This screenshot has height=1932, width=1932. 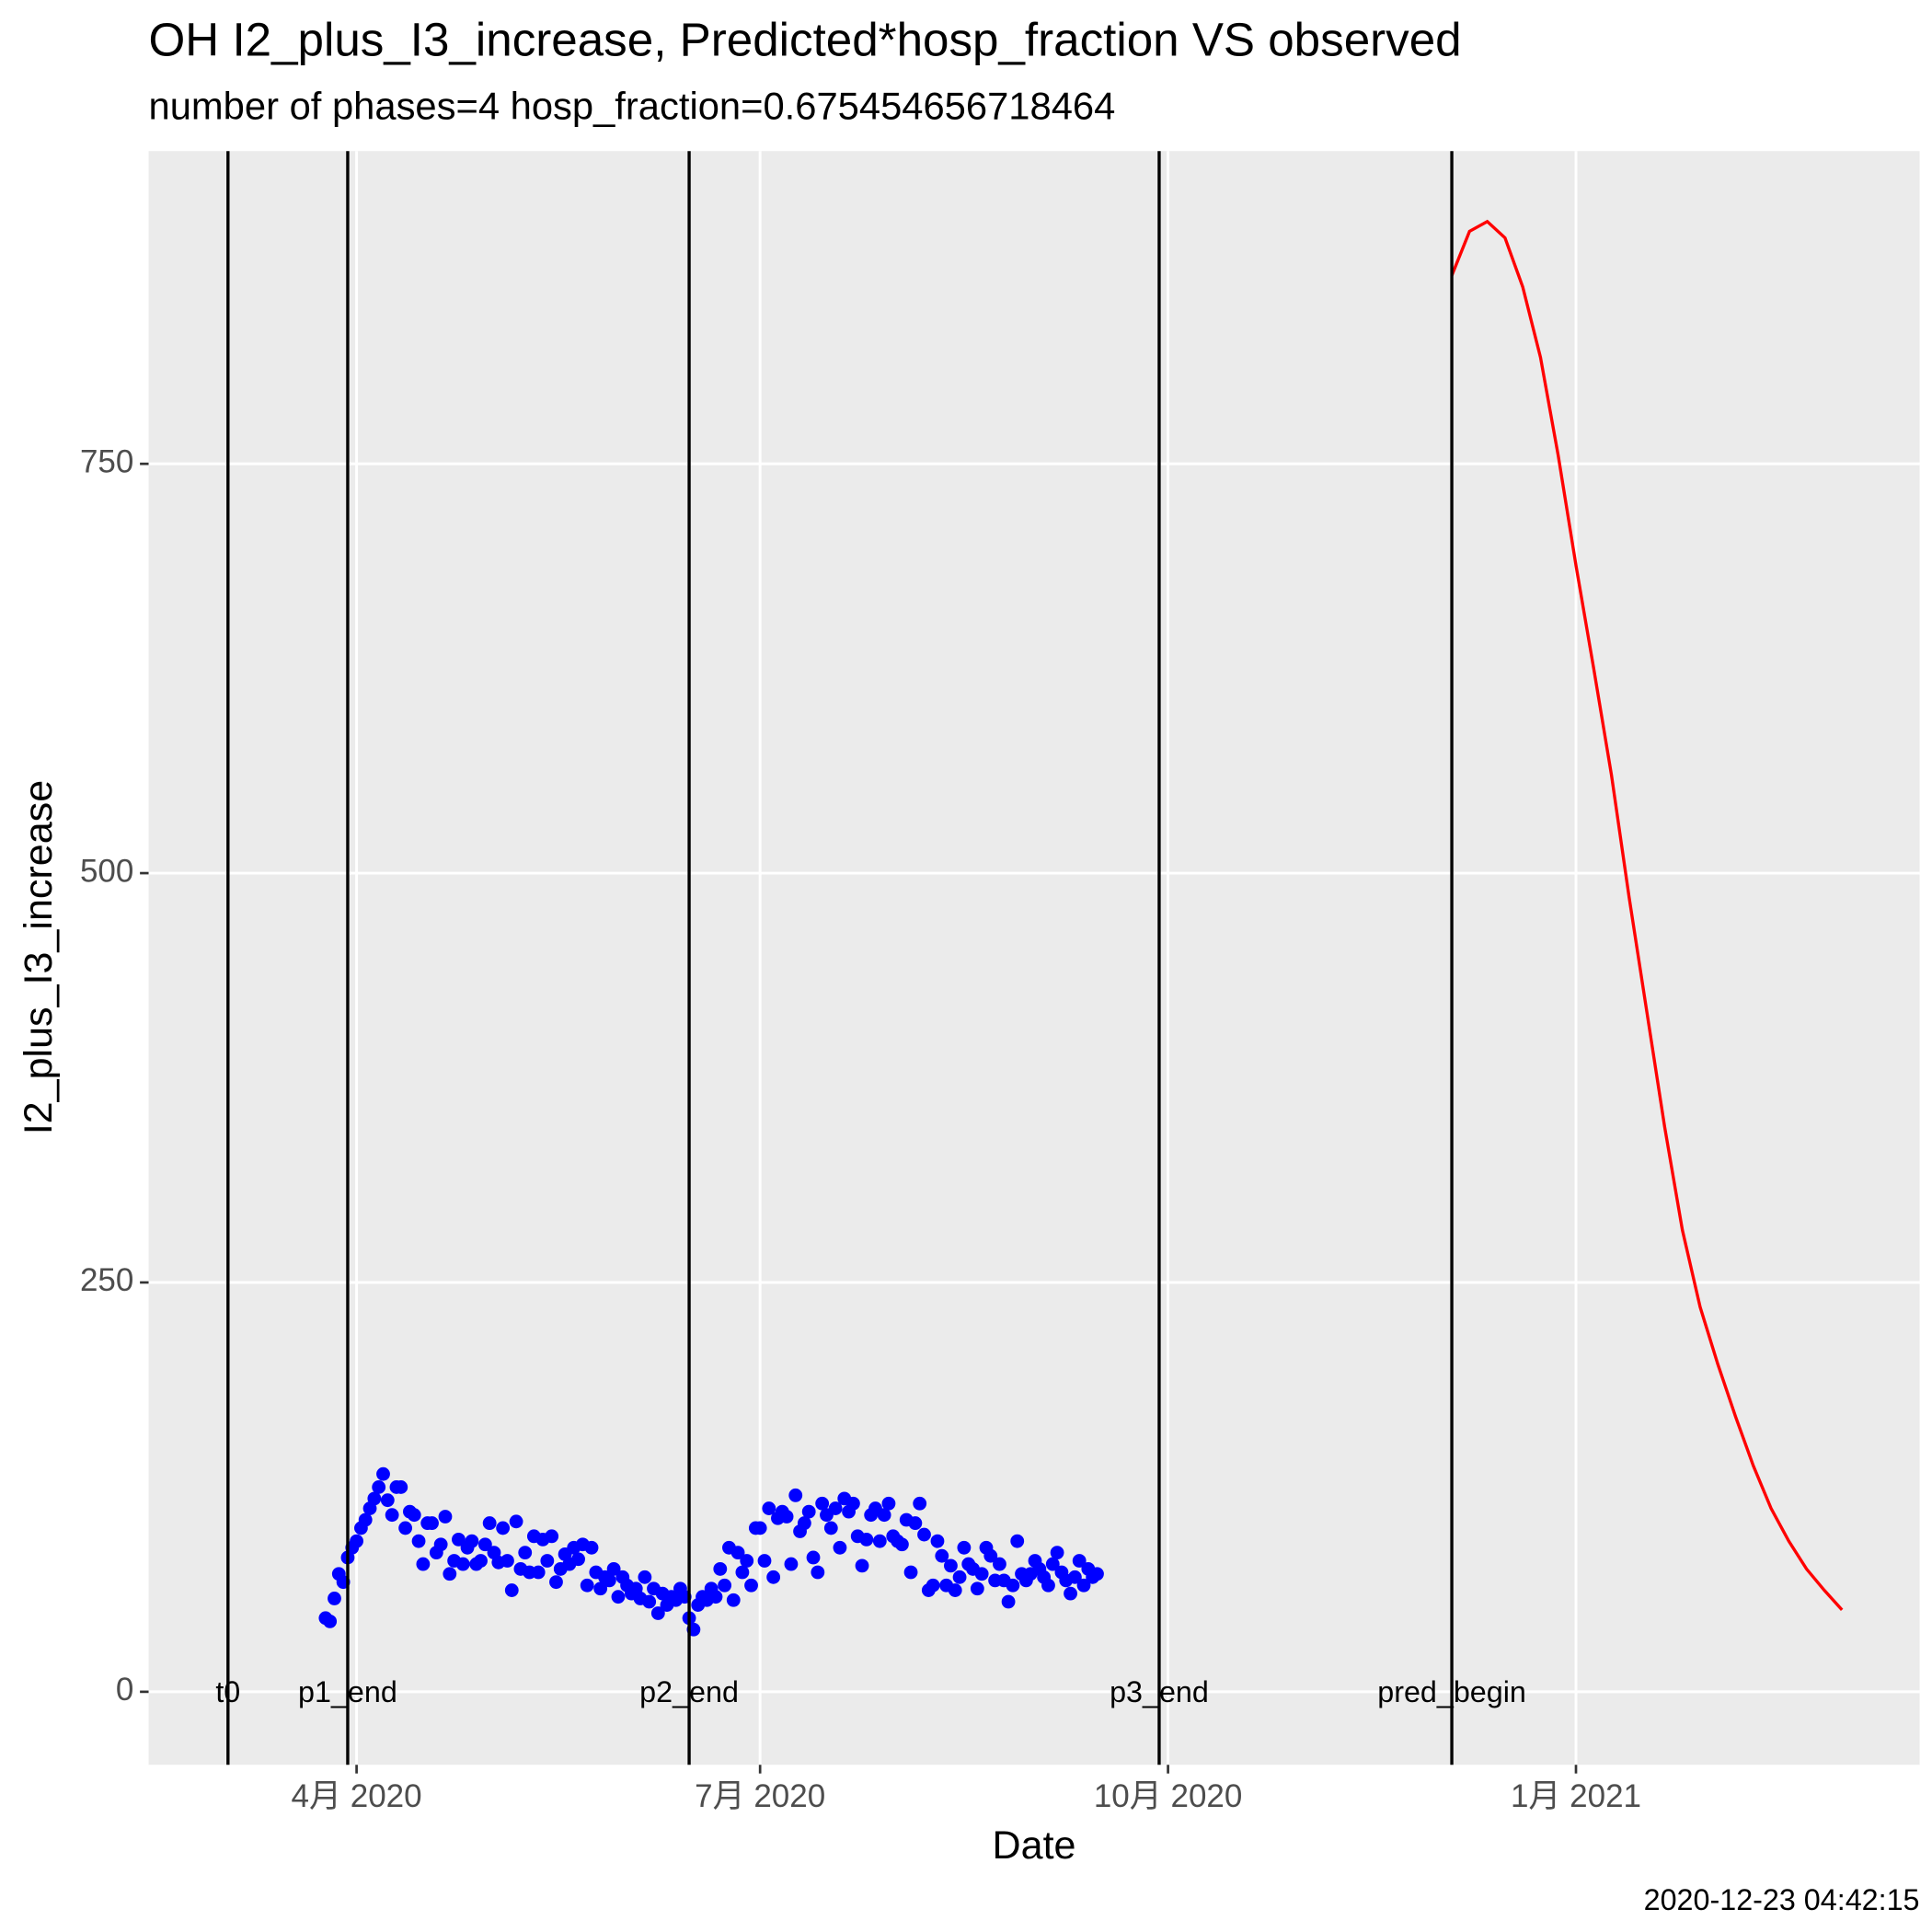 I want to click on y-tick-label: 500, so click(x=106, y=871).